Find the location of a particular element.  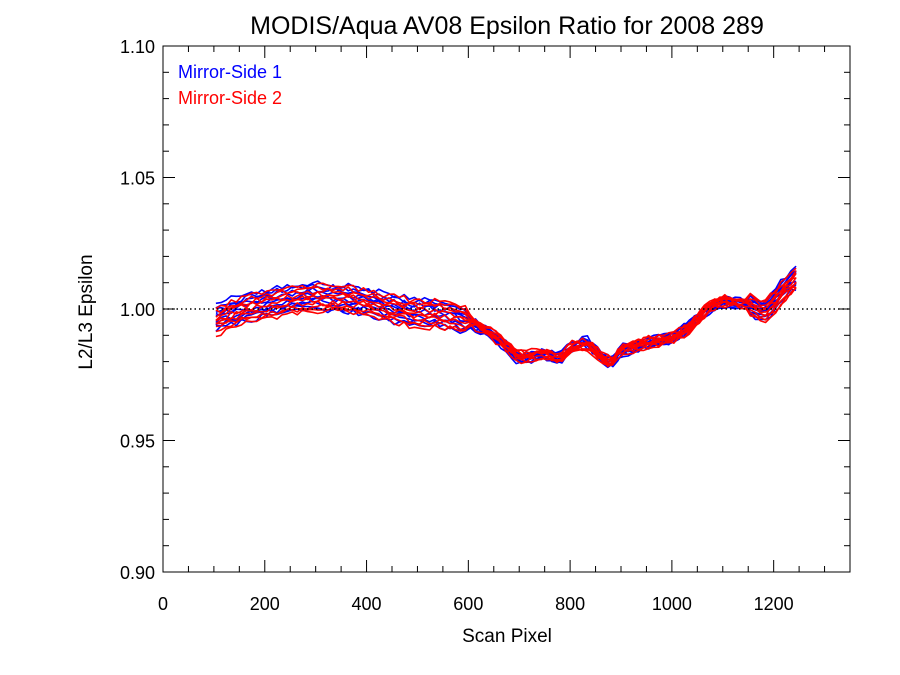

x-tick-label: 600 is located at coordinates (468, 604).